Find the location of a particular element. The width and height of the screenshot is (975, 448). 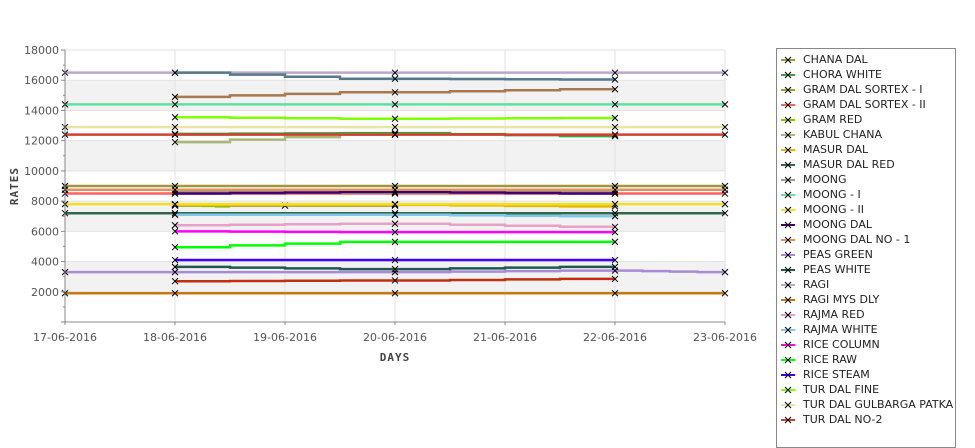

legend-label: MOONG DAL is located at coordinates (837, 224).